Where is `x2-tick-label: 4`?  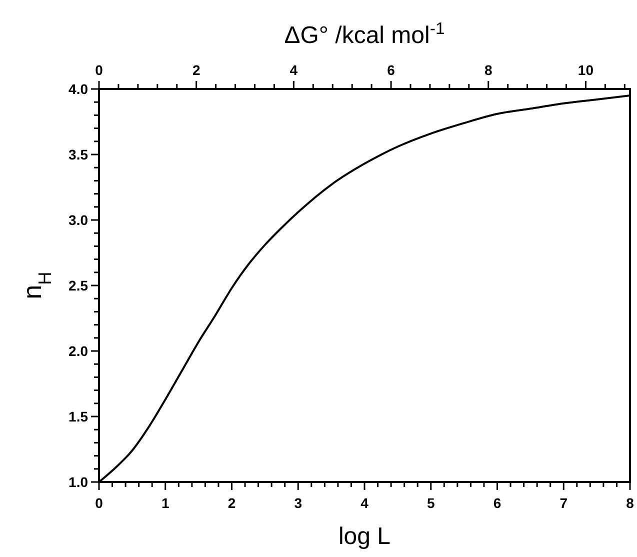
x2-tick-label: 4 is located at coordinates (294, 70).